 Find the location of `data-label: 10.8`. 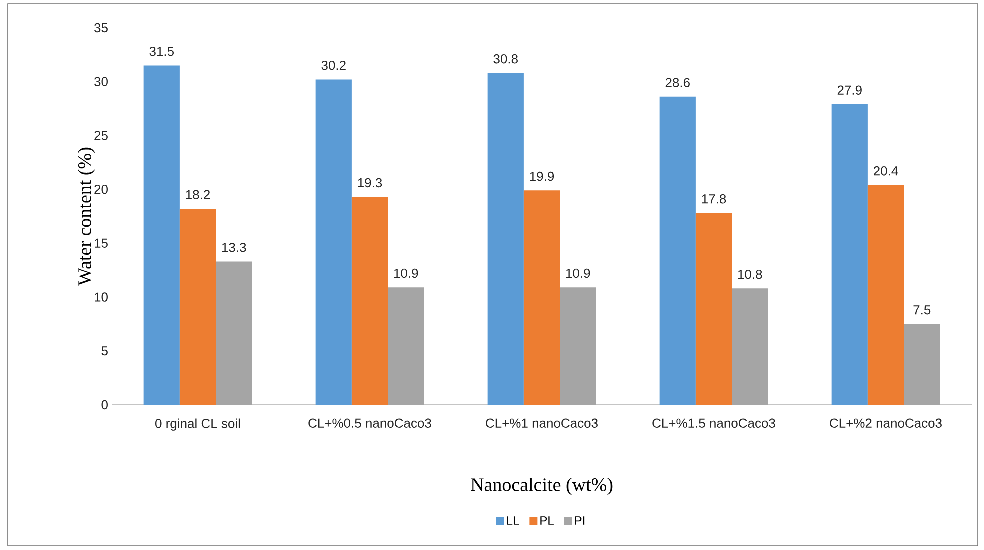

data-label: 10.8 is located at coordinates (750, 275).